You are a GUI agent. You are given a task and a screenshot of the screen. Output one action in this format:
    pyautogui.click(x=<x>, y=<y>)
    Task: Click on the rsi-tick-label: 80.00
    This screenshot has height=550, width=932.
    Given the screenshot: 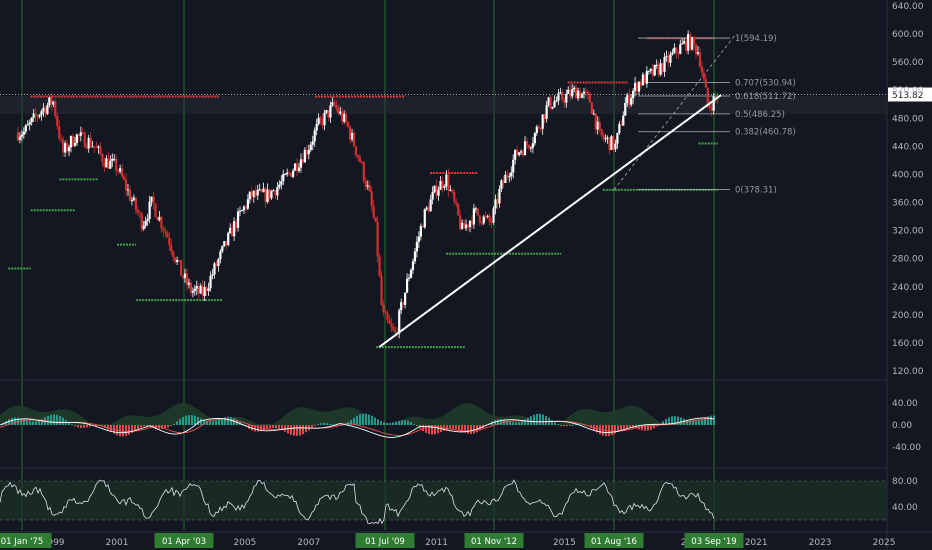 What is the action you would take?
    pyautogui.click(x=905, y=482)
    